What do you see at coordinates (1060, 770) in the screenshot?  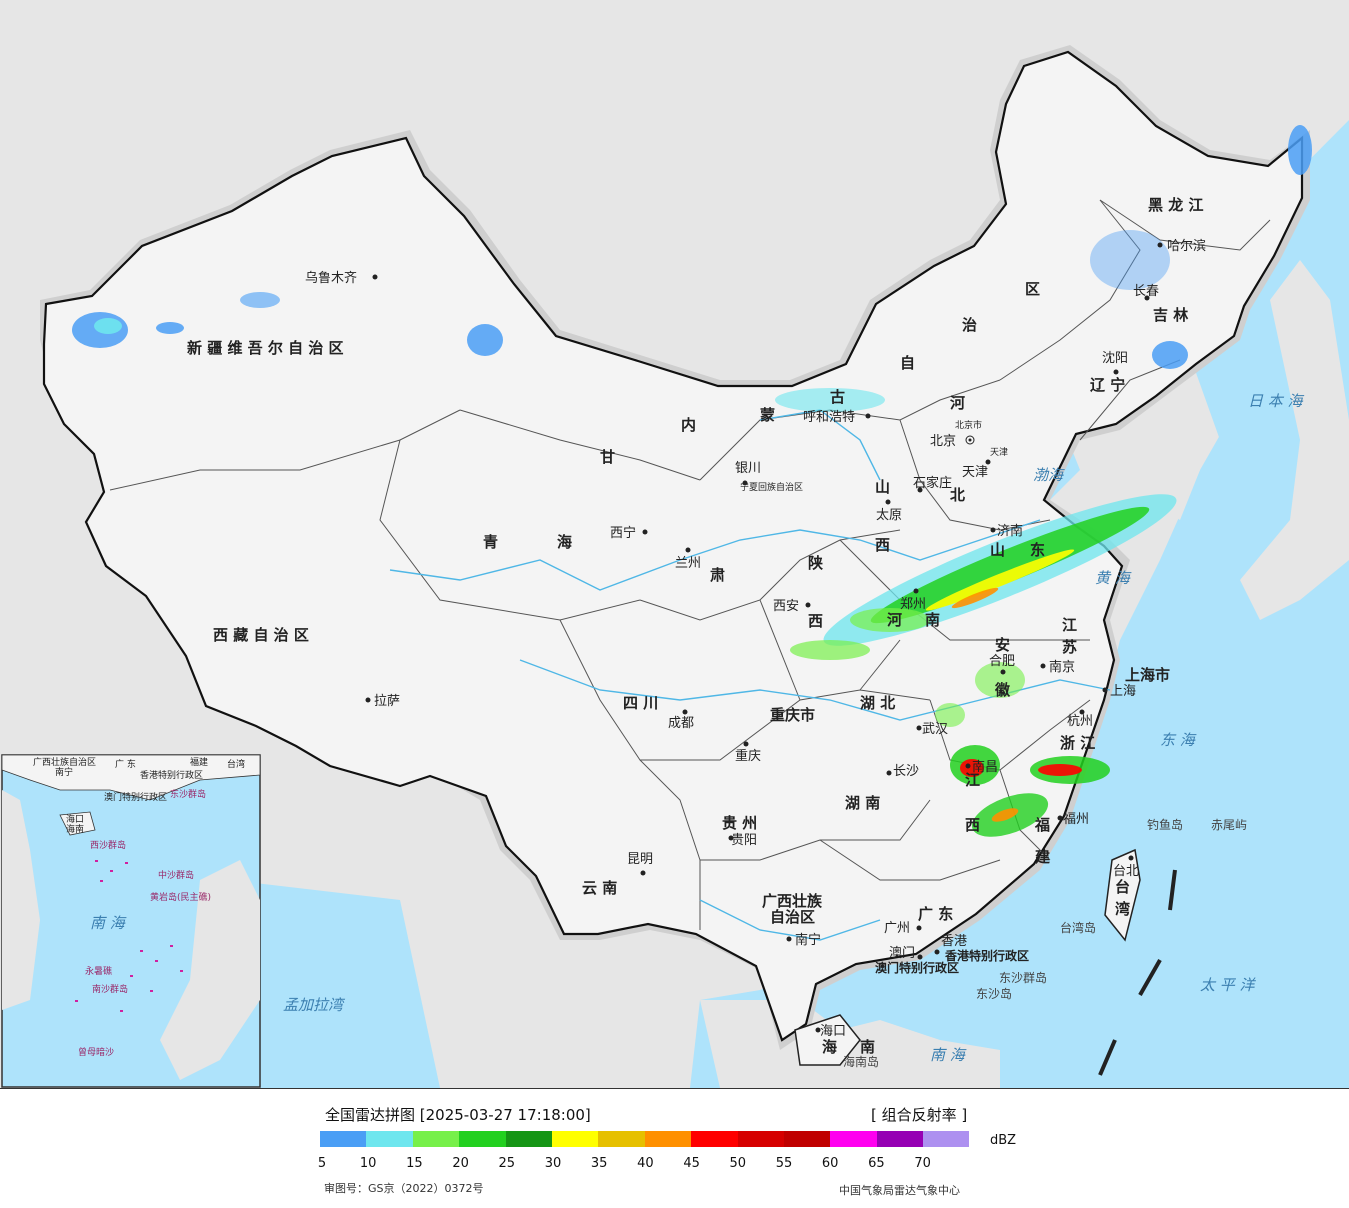 I see `echo-zhejiang-core` at bounding box center [1060, 770].